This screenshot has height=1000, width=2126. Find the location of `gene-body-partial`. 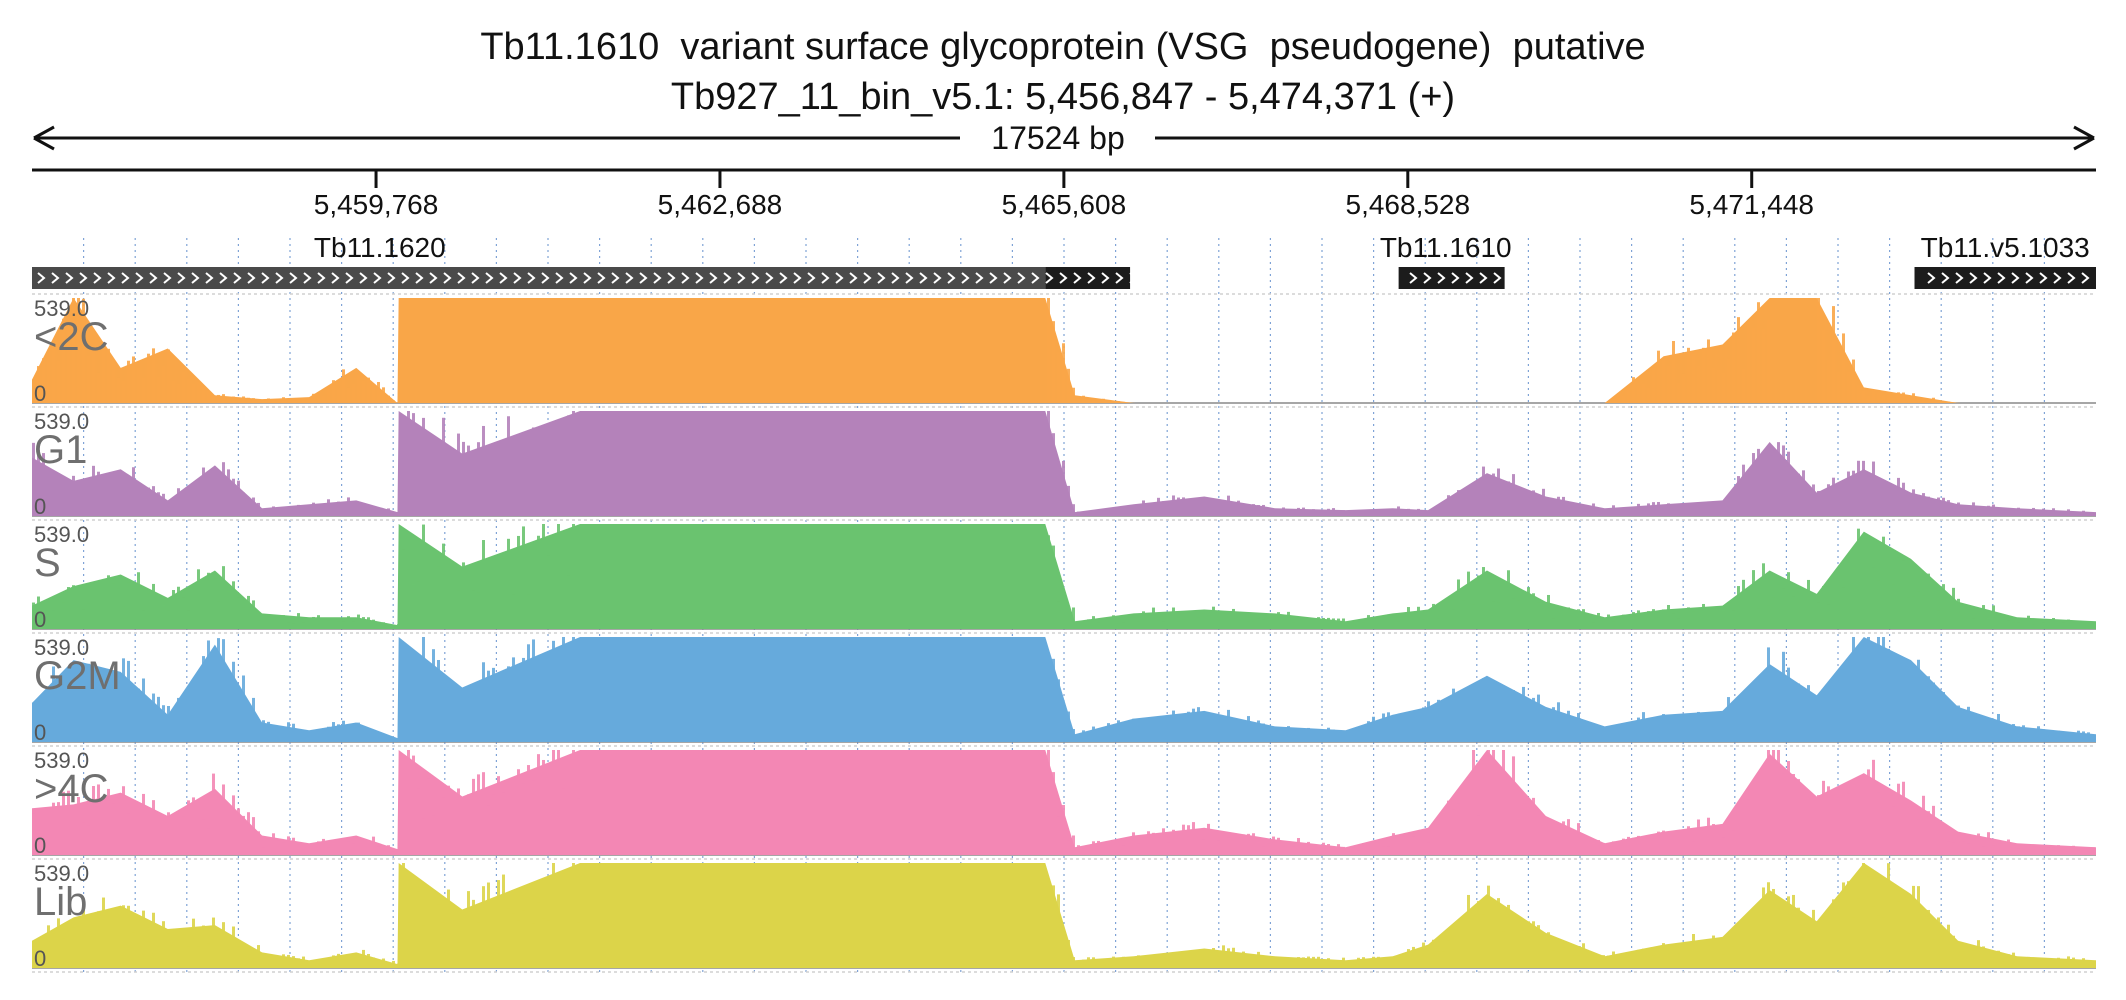

gene-body-partial is located at coordinates (539, 278).